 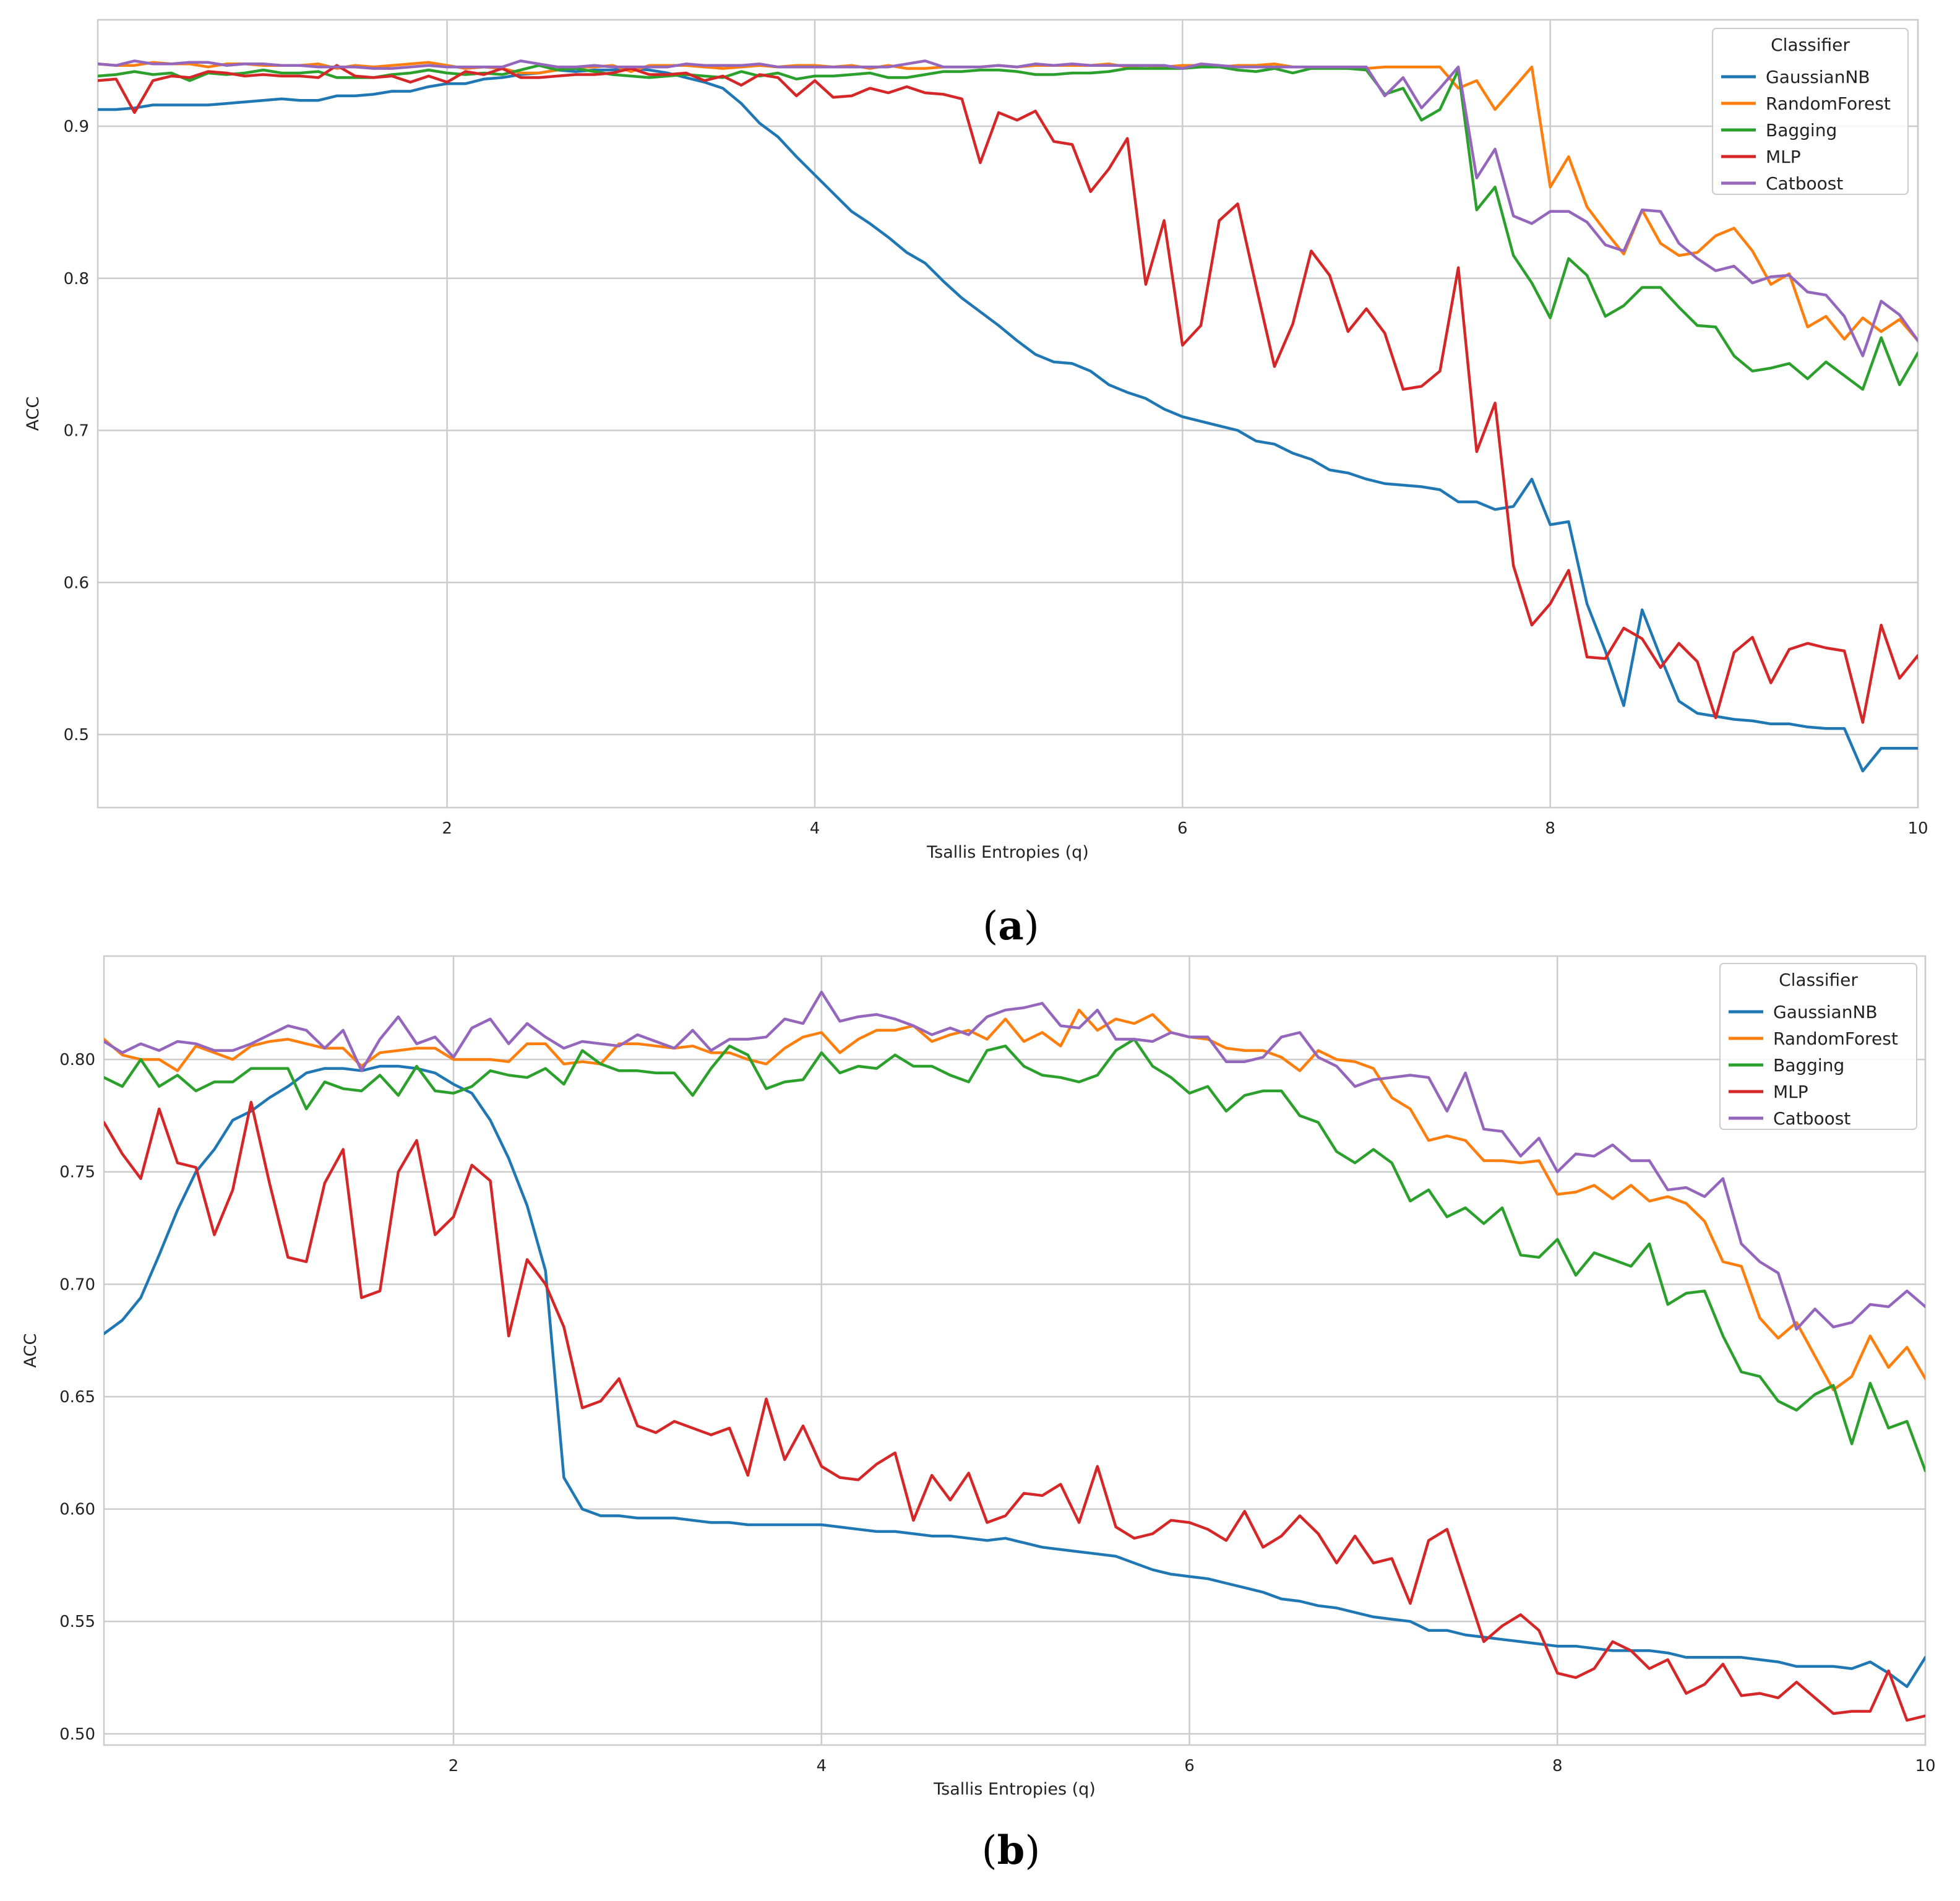 What do you see at coordinates (1836, 1038) in the screenshot?
I see `panel-b-legend-label-randomforest: RandomForest` at bounding box center [1836, 1038].